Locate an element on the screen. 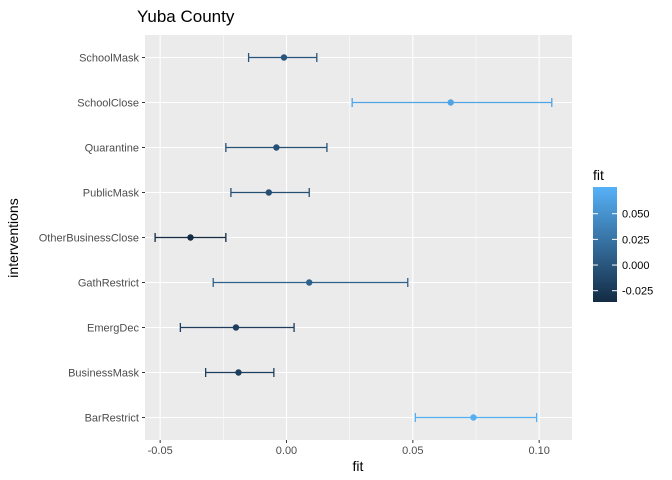 The width and height of the screenshot is (672, 480). legend-colorbar is located at coordinates (605, 244).